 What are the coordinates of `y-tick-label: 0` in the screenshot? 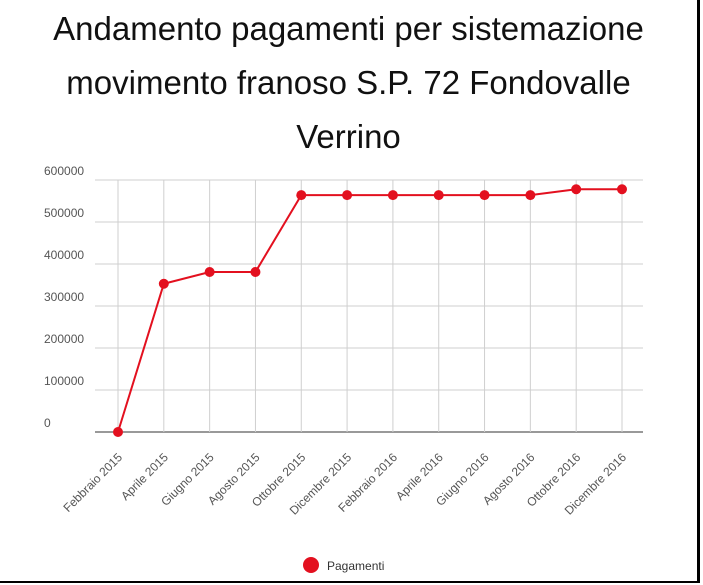 It's located at (47, 423).